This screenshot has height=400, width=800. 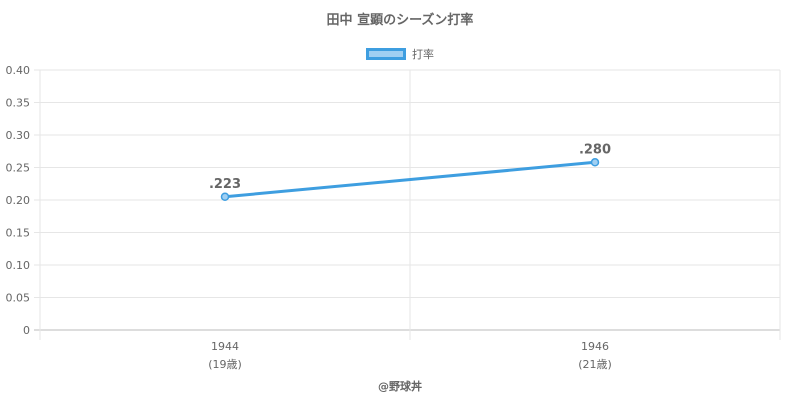 What do you see at coordinates (18, 233) in the screenshot?
I see `y-tick-label: 0.15` at bounding box center [18, 233].